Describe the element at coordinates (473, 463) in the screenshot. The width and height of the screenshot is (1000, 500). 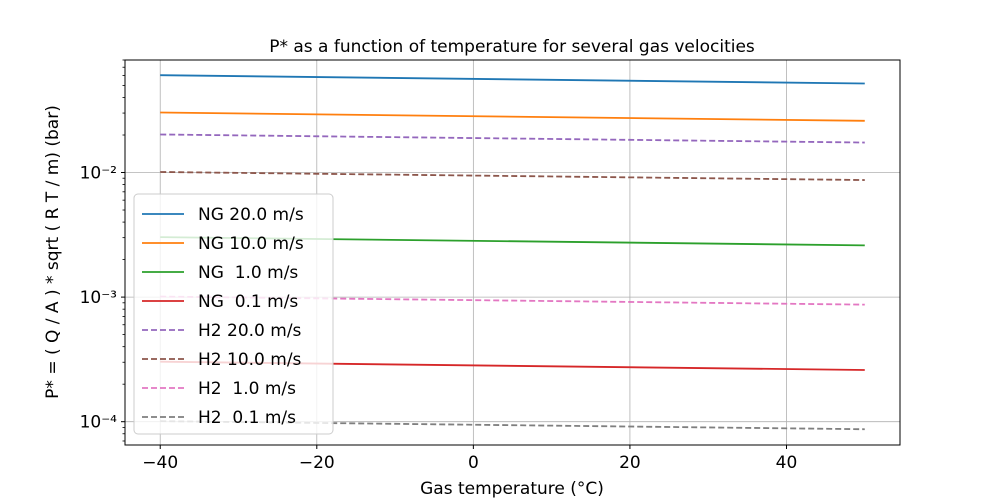
I see `x-tick-label: 0` at that location.